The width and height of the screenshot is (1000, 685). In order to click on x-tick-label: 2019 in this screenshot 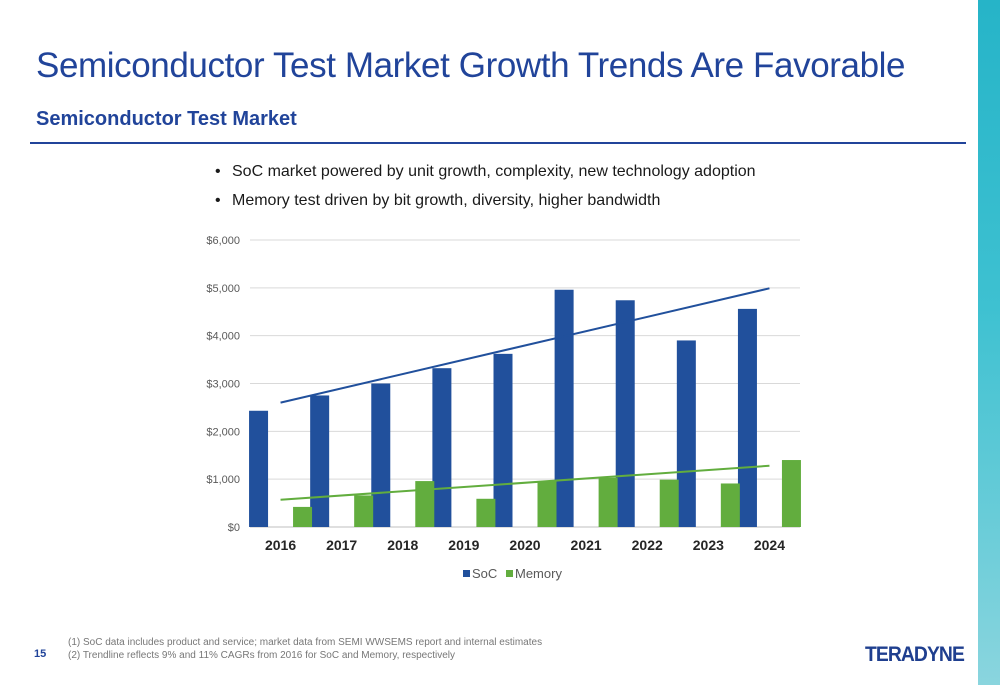, I will do `click(463, 545)`.